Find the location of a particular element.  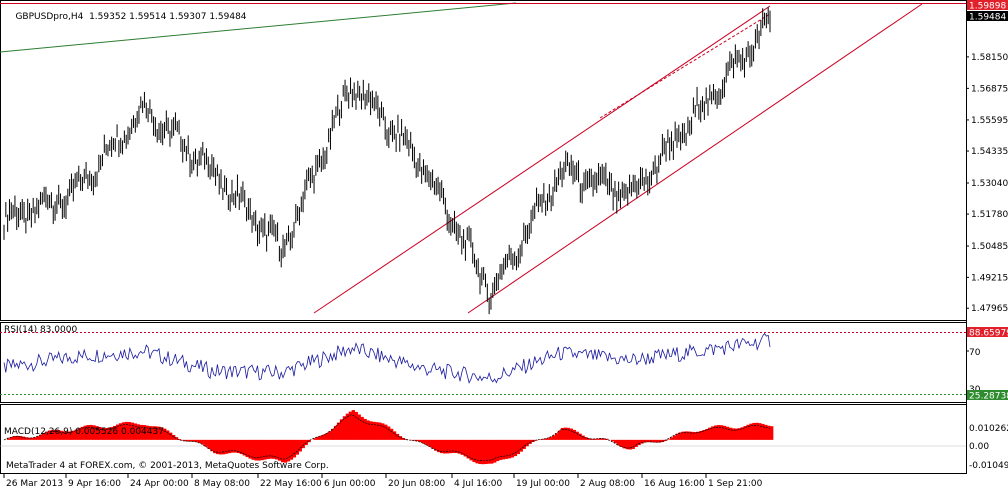

rsi-high-label-box is located at coordinates (987, 332).